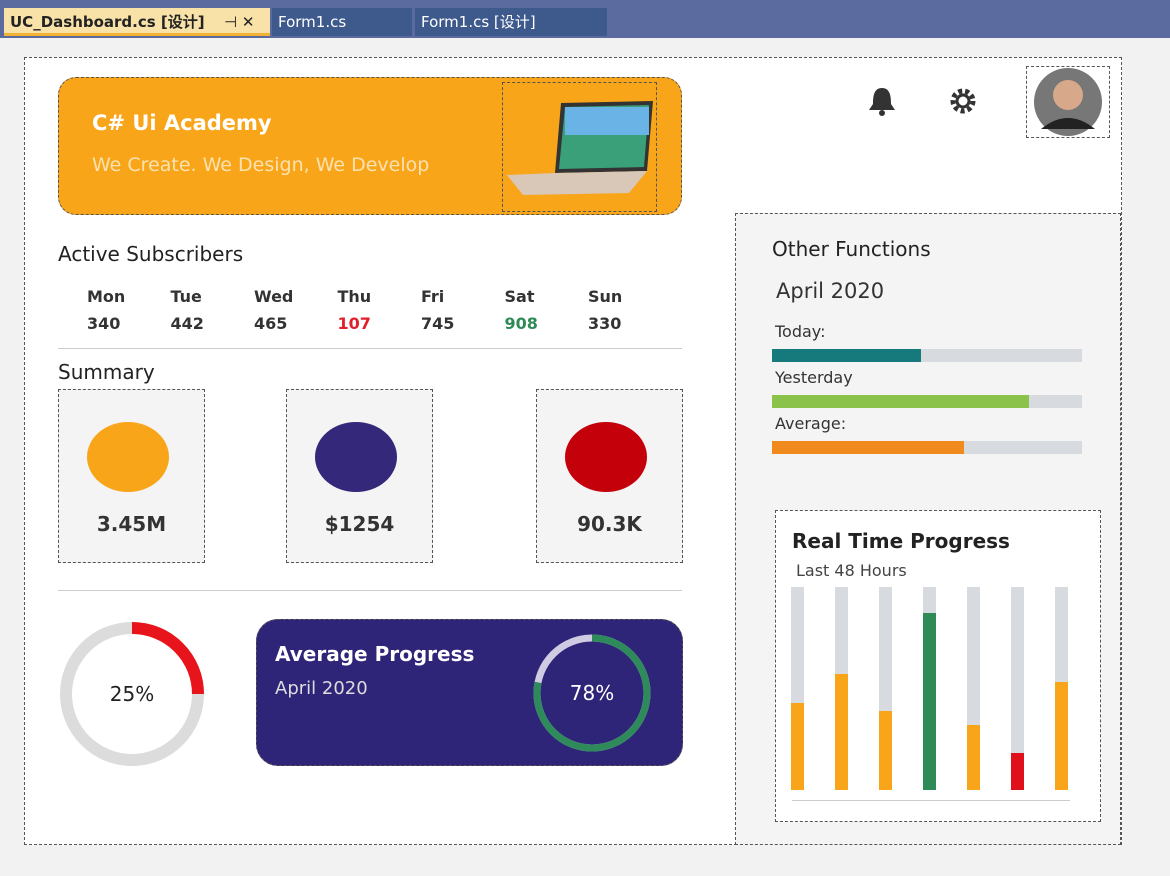 This screenshot has height=876, width=1170. Describe the element at coordinates (882, 101) in the screenshot. I see `bell-icon` at that location.